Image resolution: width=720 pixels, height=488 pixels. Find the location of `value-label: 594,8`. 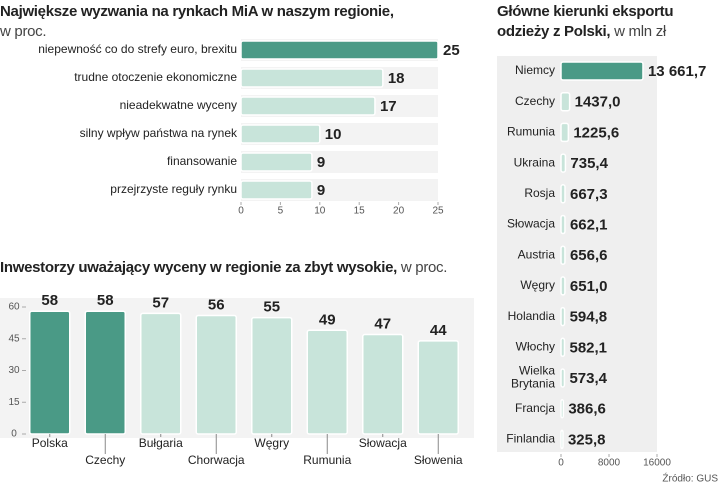

value-label: 594,8 is located at coordinates (589, 317).